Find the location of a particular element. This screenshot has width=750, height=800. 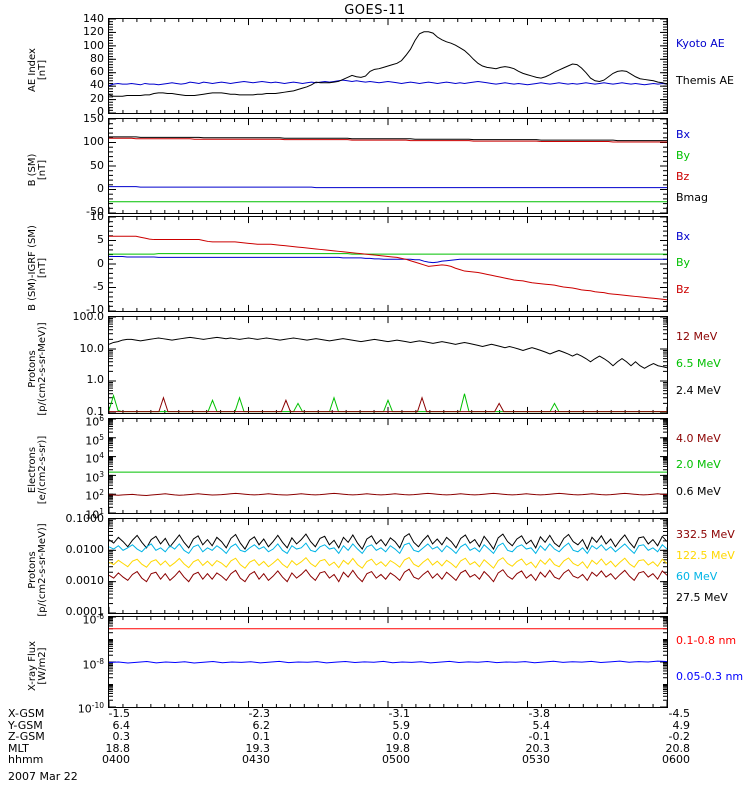

y-tick-label: 100.0 is located at coordinates (88, 316).